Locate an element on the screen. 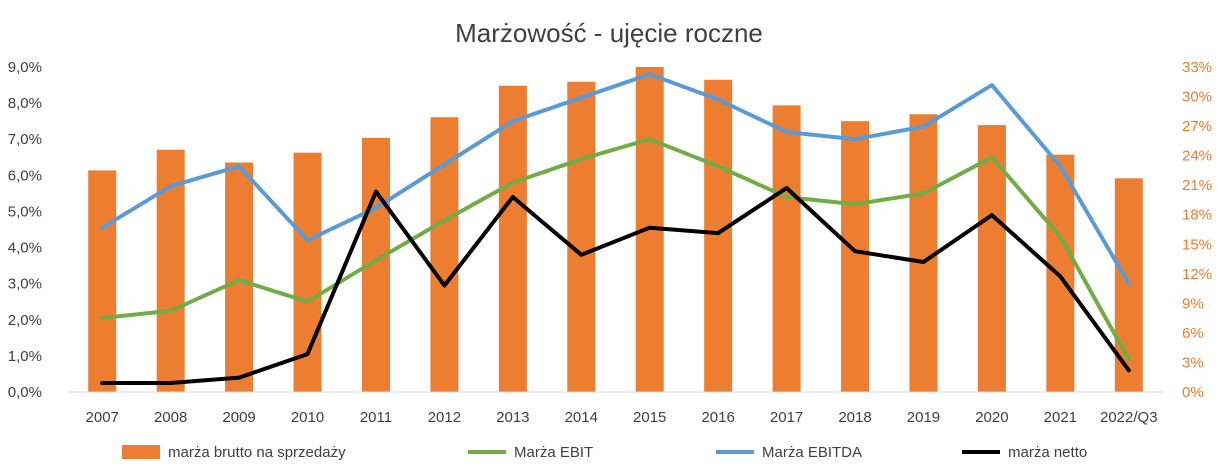  legend-swatch is located at coordinates (141, 452).